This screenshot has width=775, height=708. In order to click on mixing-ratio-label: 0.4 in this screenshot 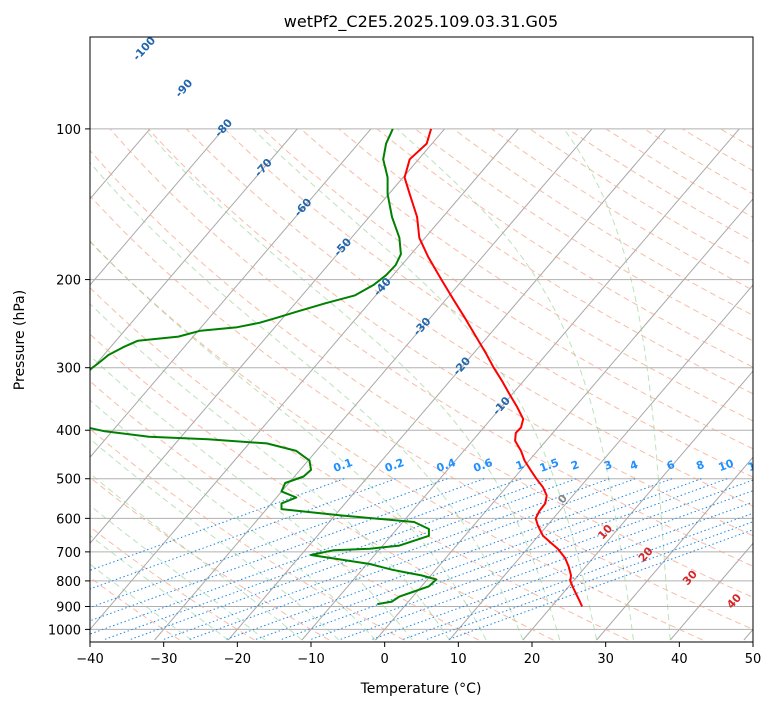, I will do `click(446, 465)`.